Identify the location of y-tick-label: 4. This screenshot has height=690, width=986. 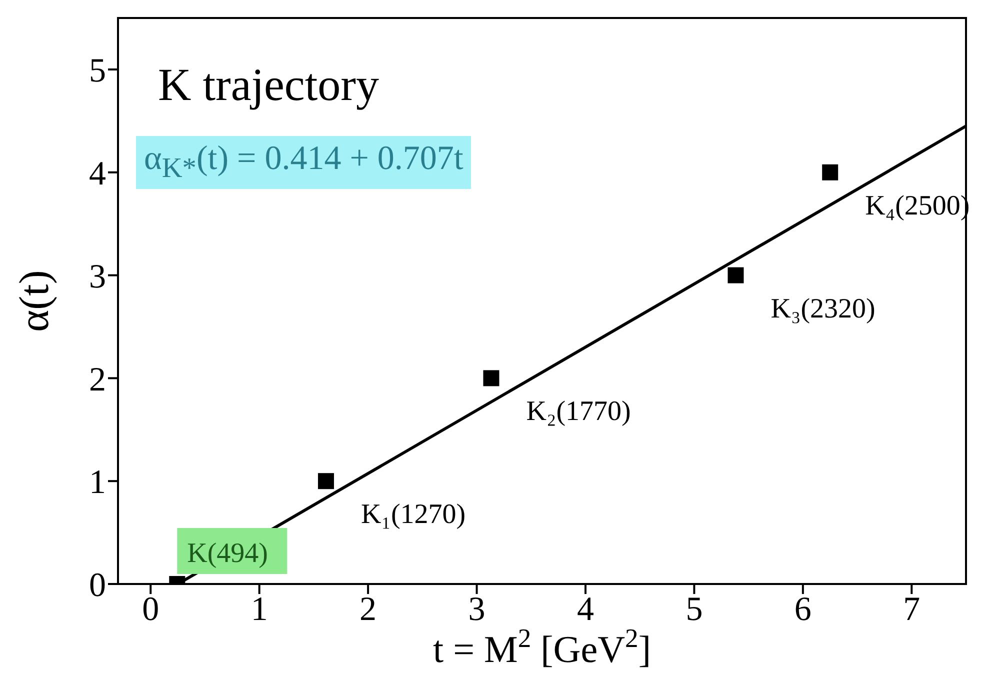
(97, 173).